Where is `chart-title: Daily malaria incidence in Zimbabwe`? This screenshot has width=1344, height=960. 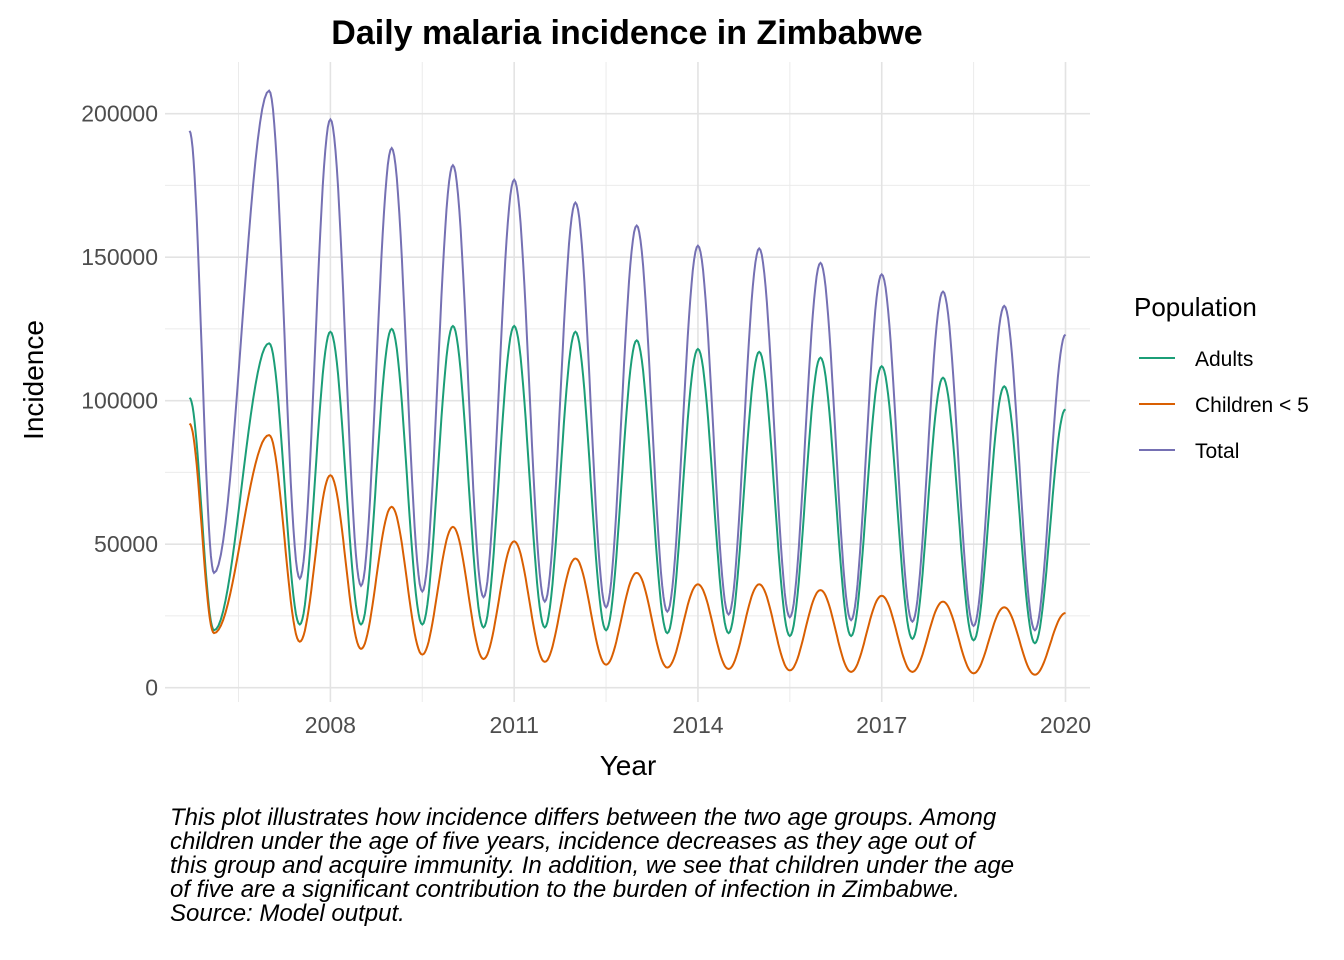
chart-title: Daily malaria incidence in Zimbabwe is located at coordinates (626, 33).